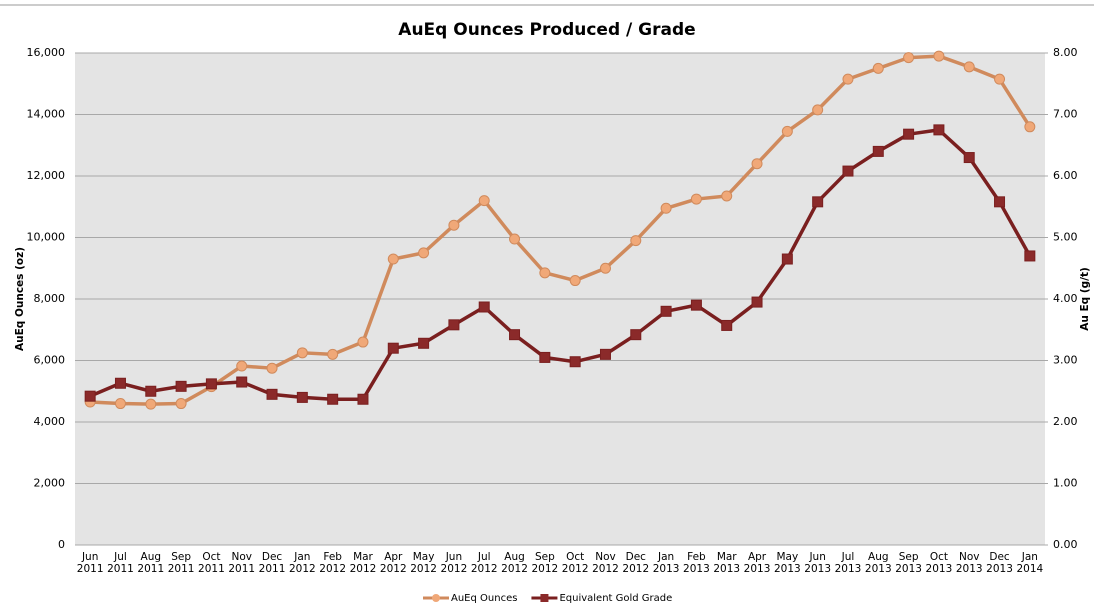 This screenshot has height=610, width=1094. What do you see at coordinates (999, 563) in the screenshot?
I see `x-tick-label: Dec 2013` at bounding box center [999, 563].